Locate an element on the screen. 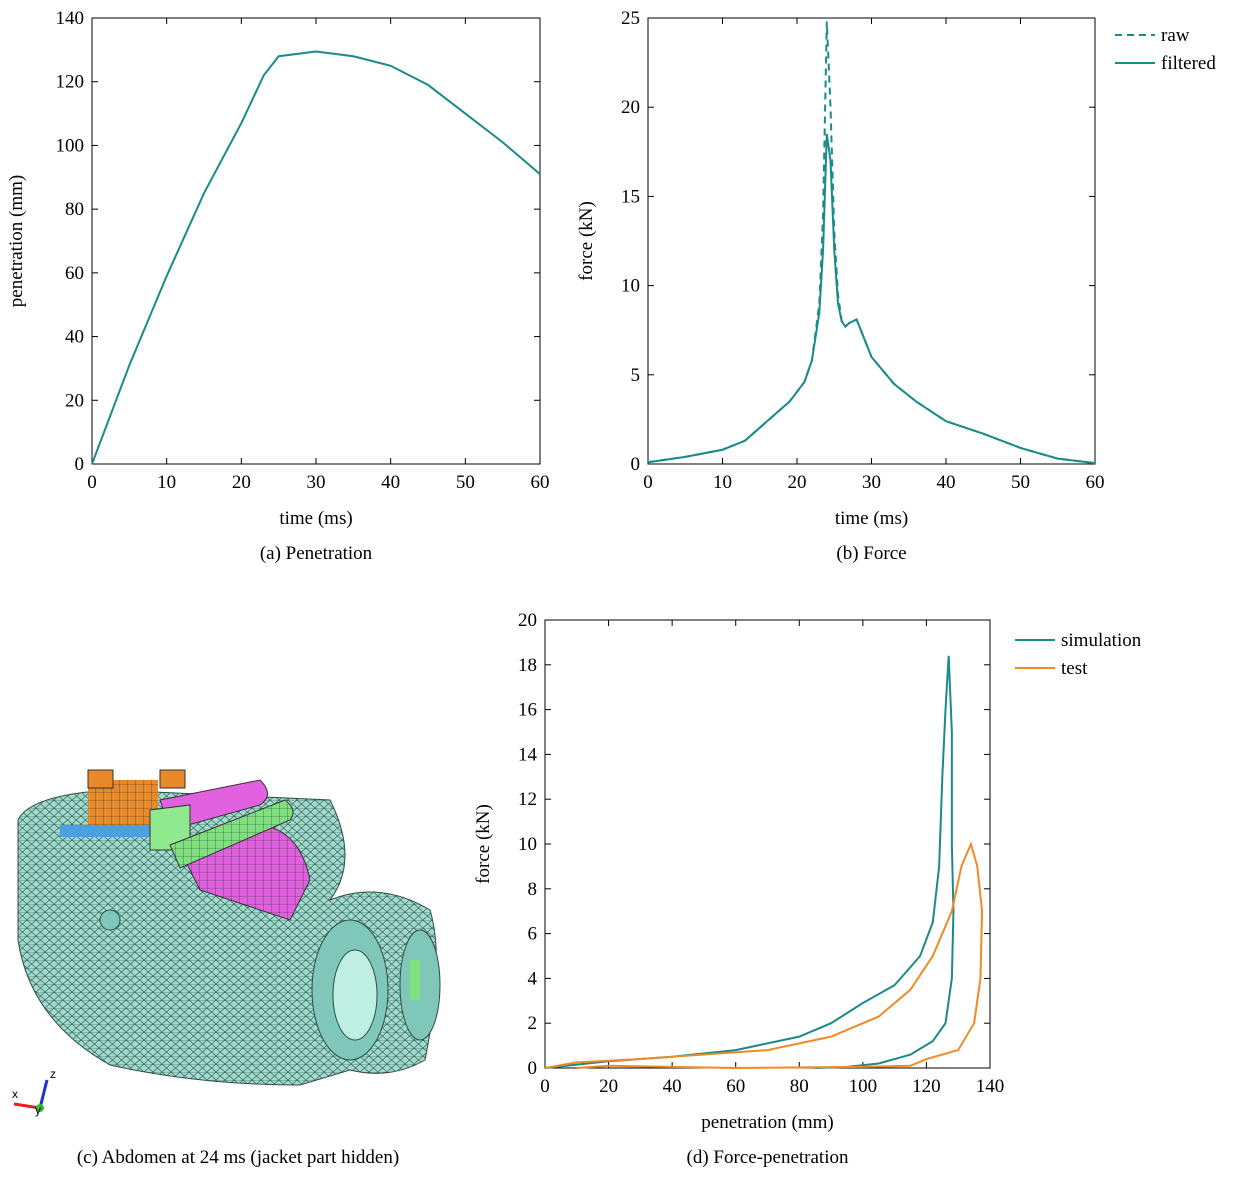 The image size is (1255, 1180). y-tick-label: 2 is located at coordinates (533, 1023).